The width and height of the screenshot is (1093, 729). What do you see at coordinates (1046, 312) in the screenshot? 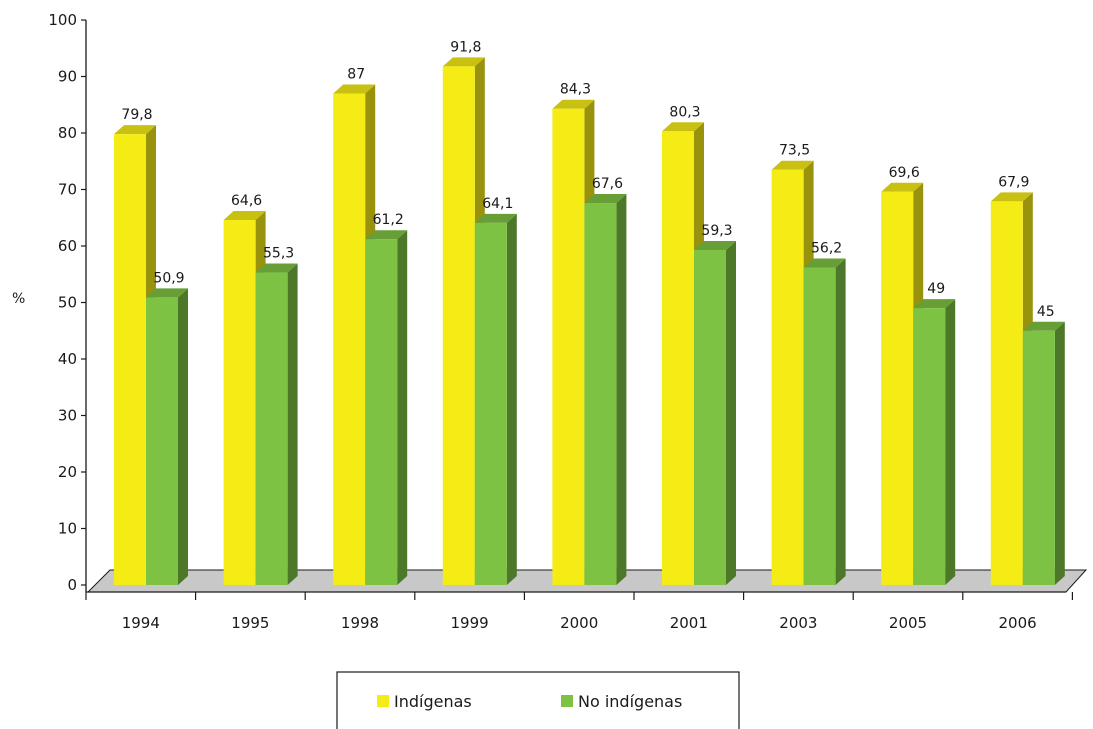
I see `data-label-no-indigenas-2006: 45` at bounding box center [1046, 312].